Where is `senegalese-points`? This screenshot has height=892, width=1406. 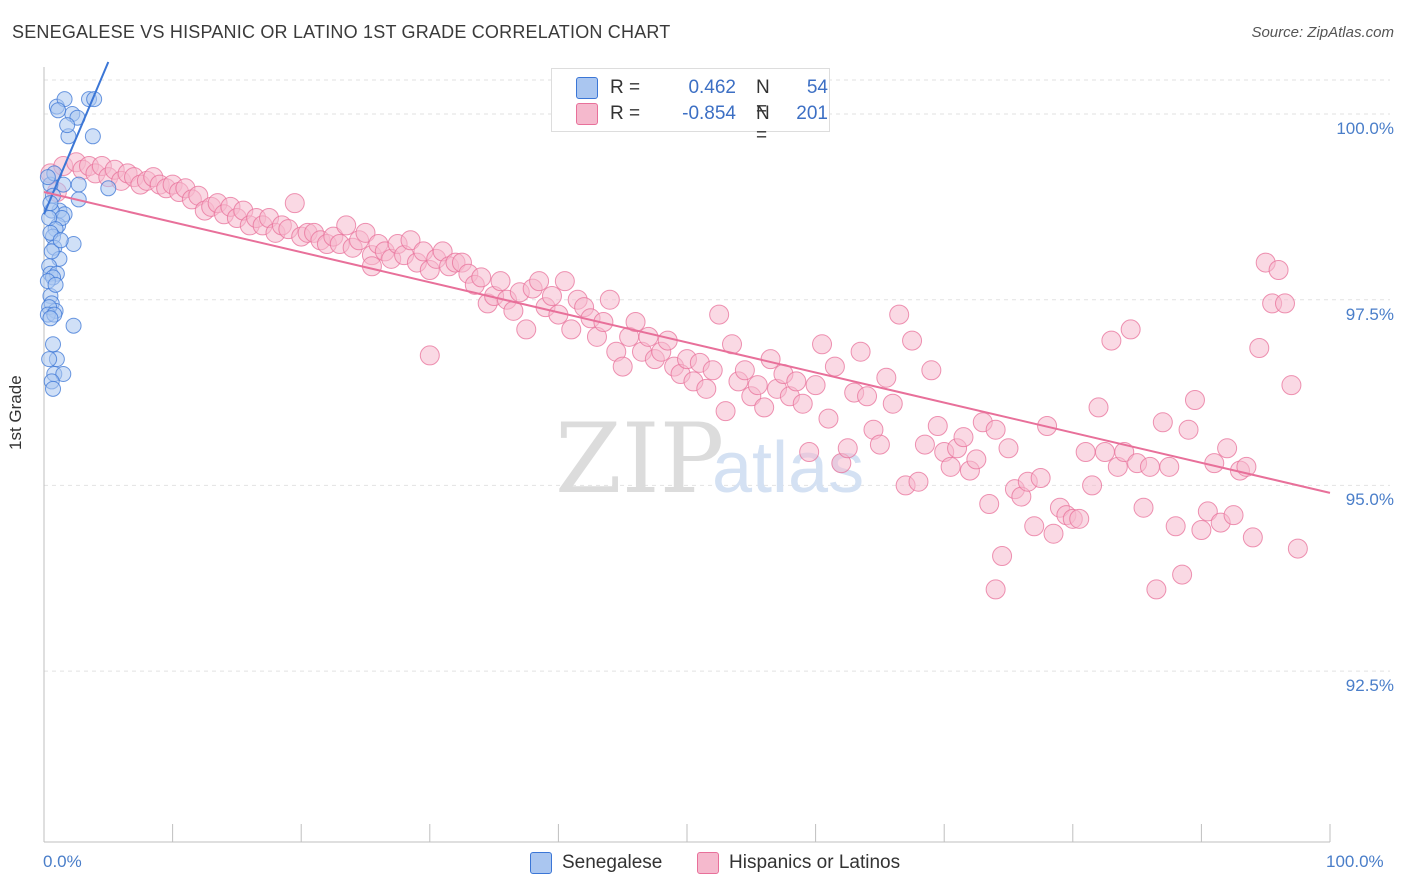
senegalese-points is located at coordinates (78, 244).